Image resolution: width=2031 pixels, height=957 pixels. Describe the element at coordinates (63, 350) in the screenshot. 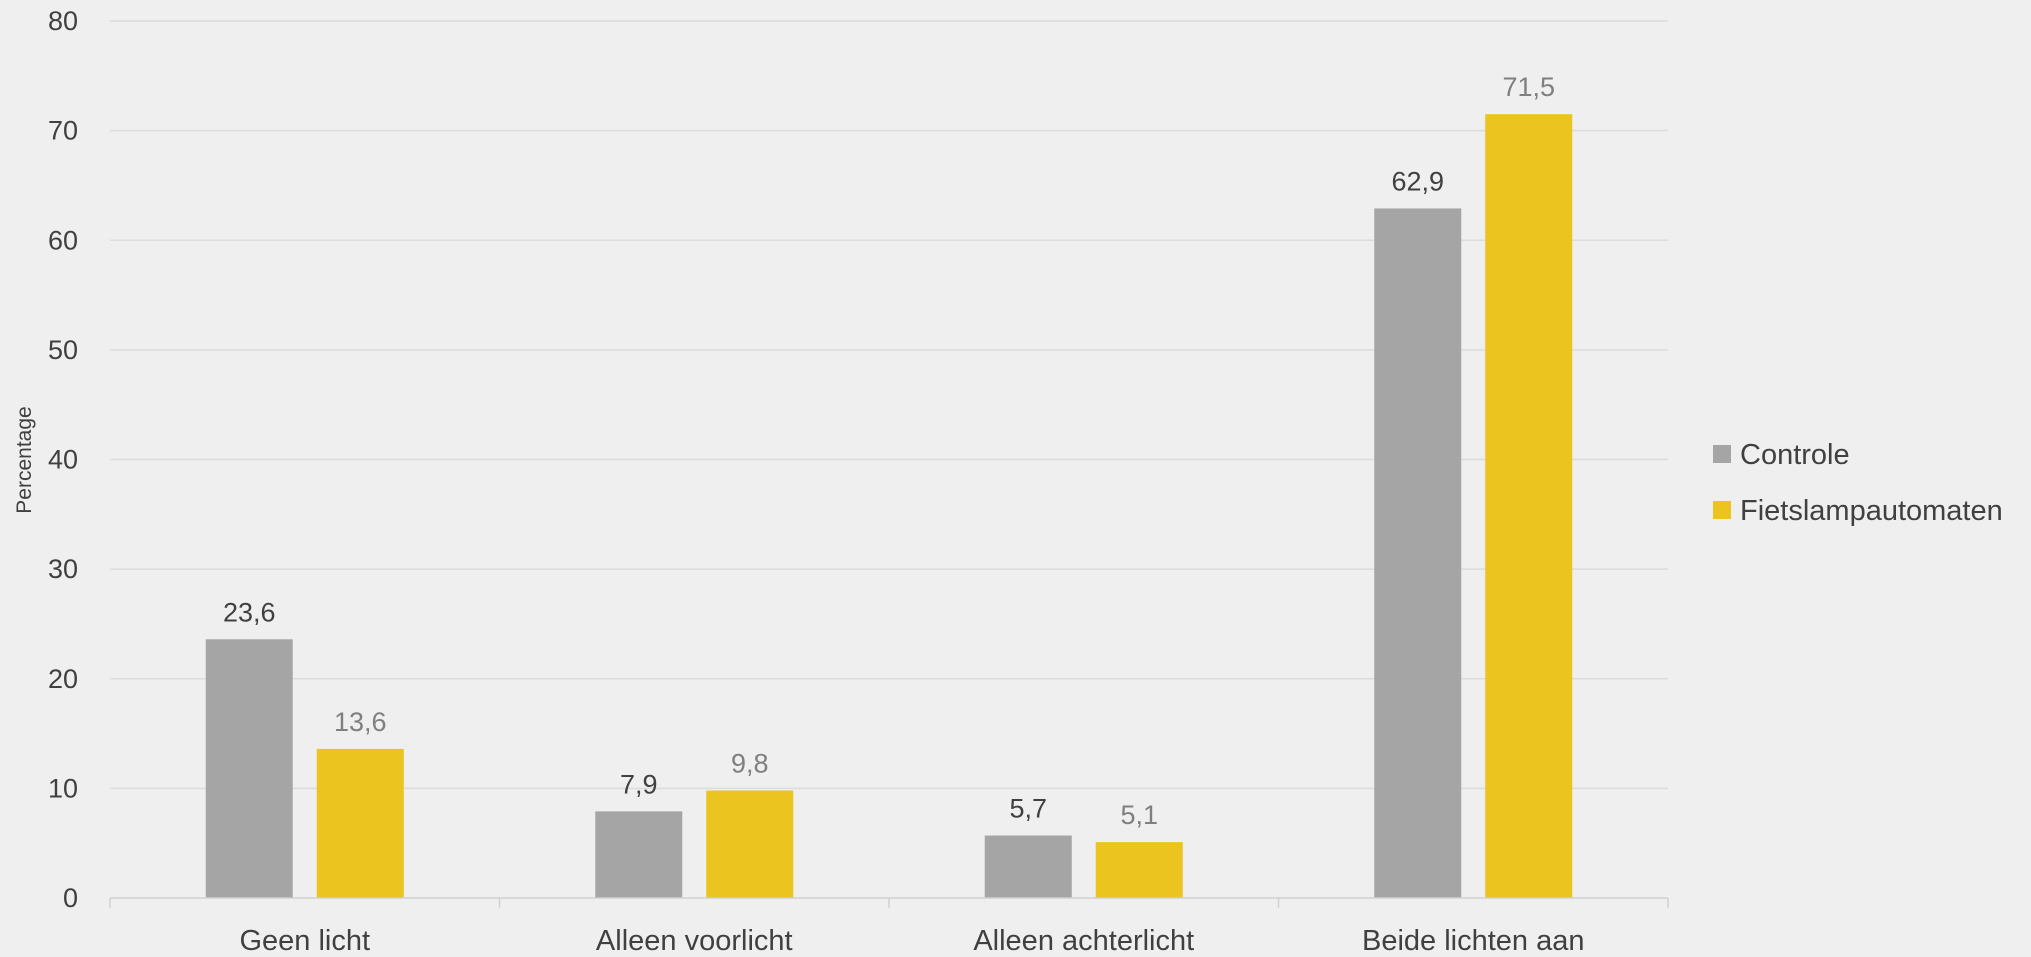

I see `y-tick-label: 50` at that location.